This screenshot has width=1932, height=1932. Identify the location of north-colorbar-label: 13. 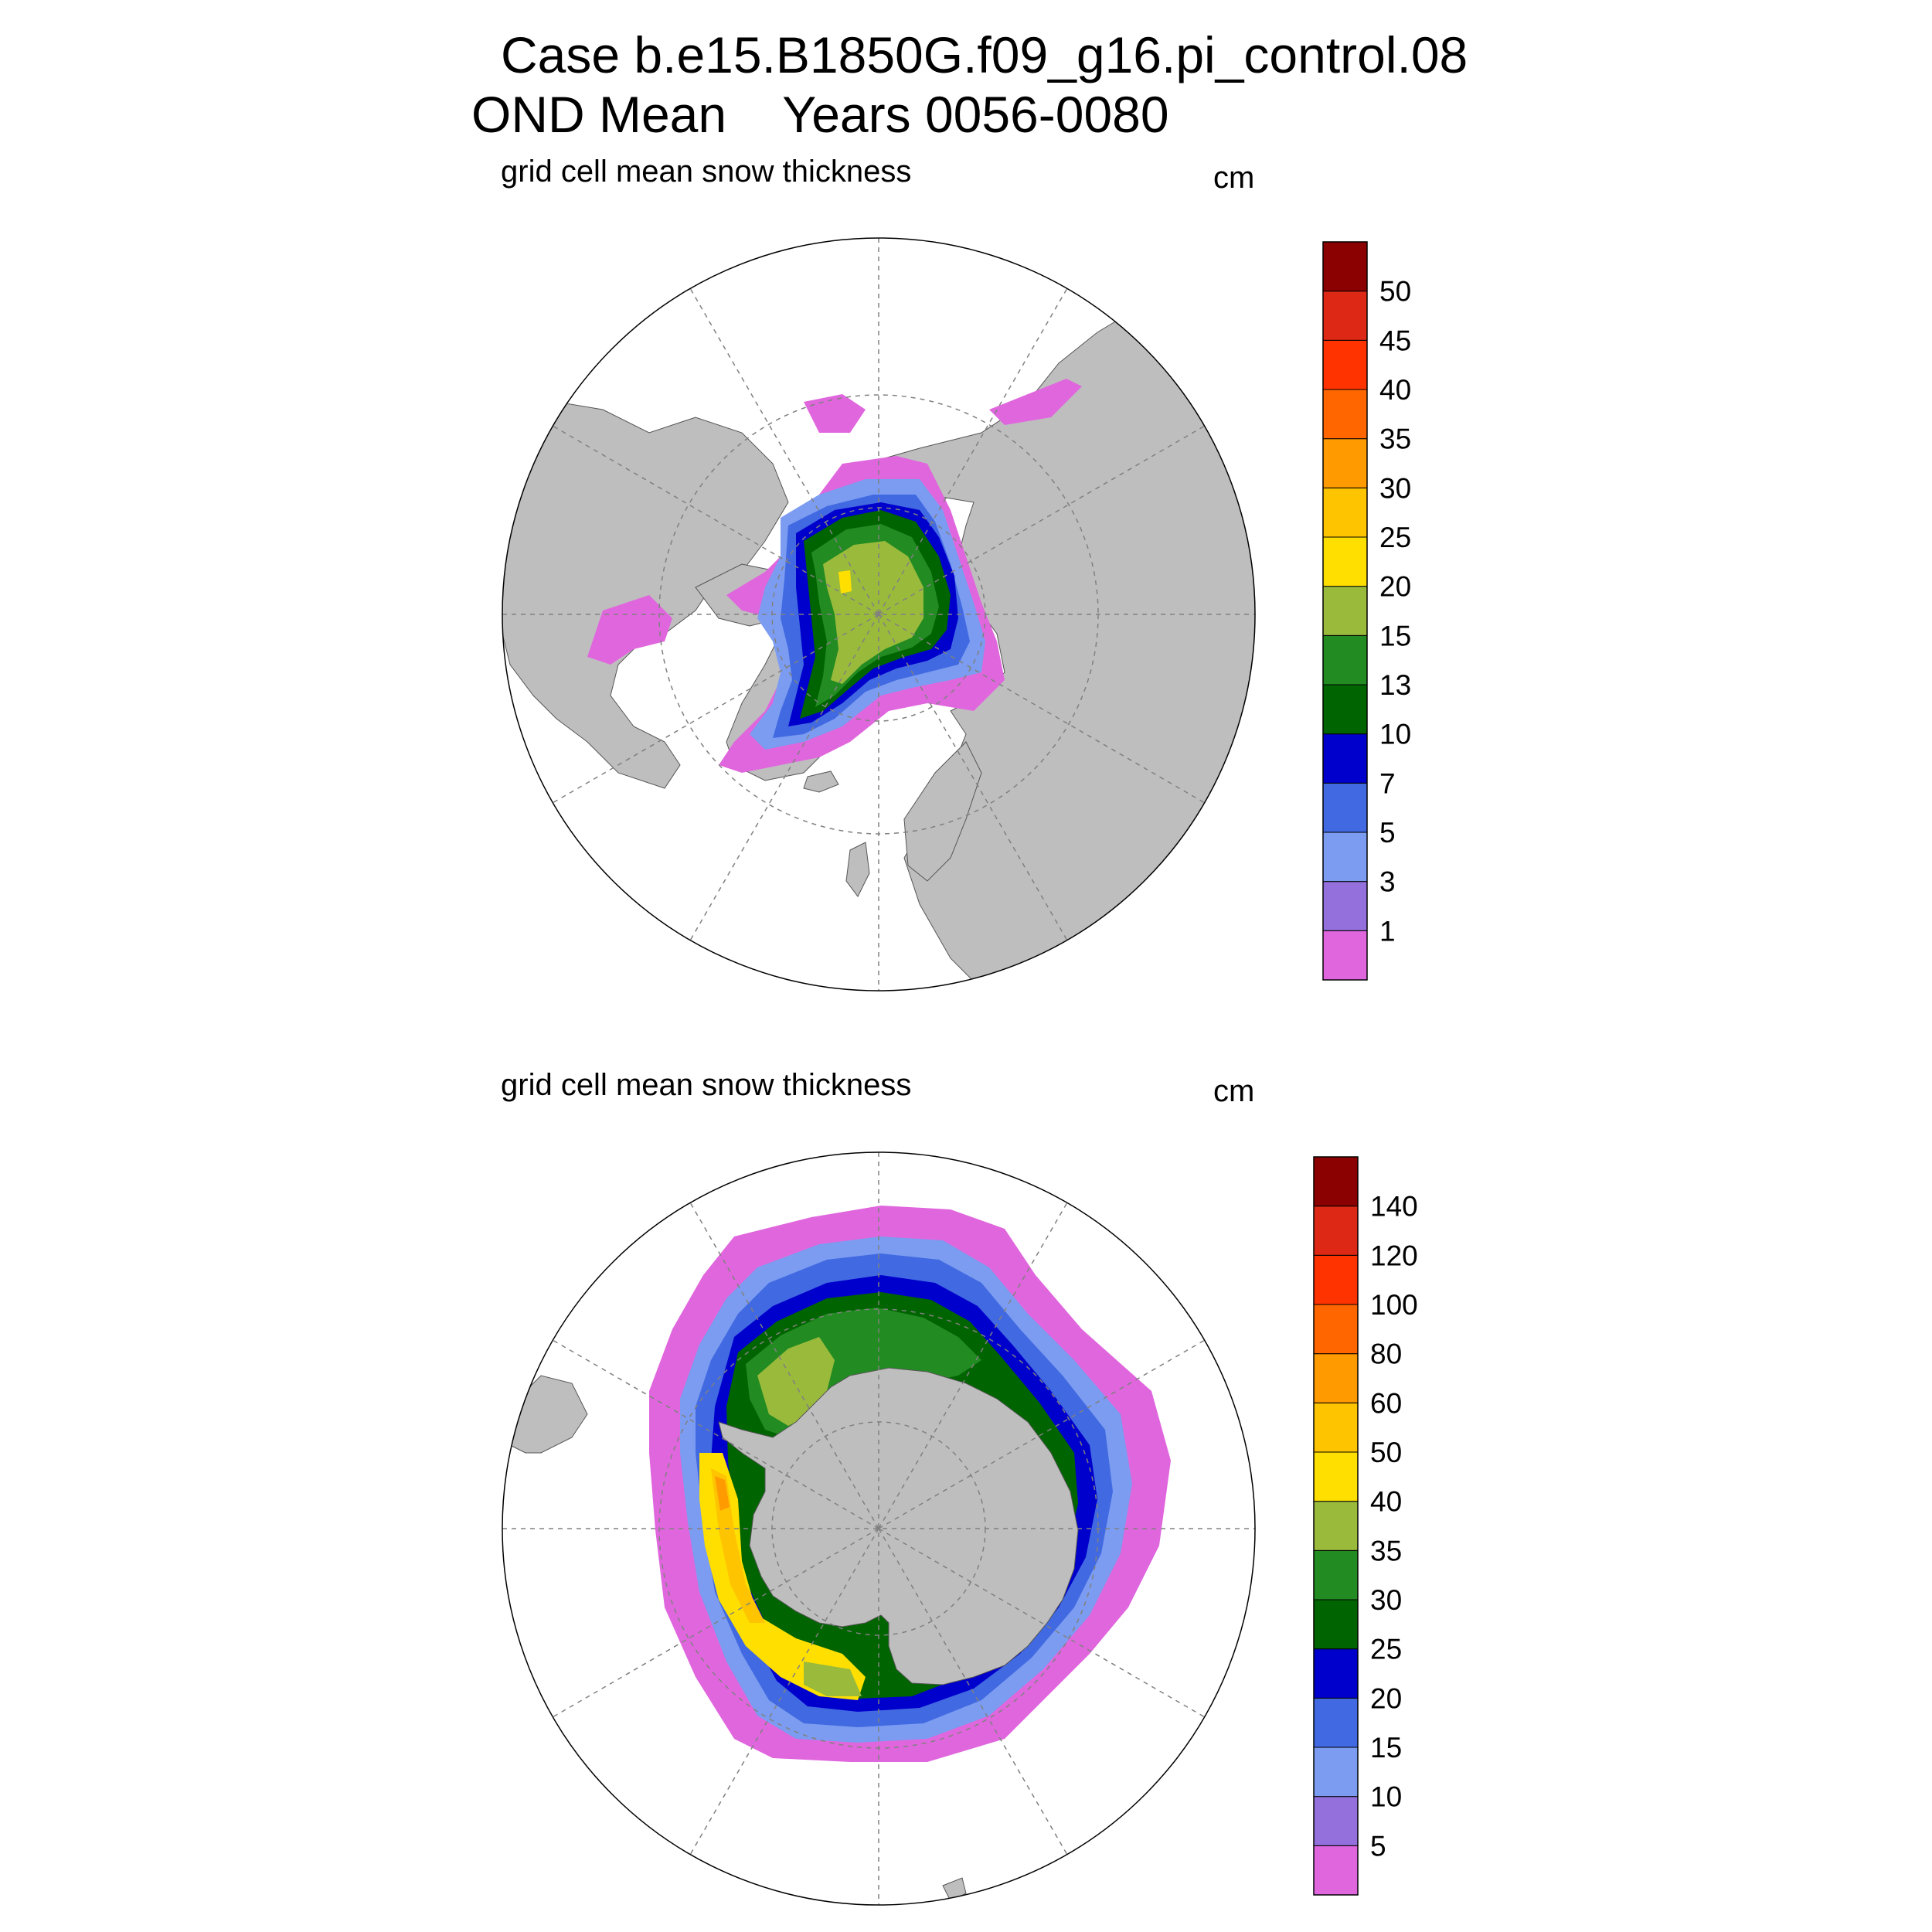
(1395, 685).